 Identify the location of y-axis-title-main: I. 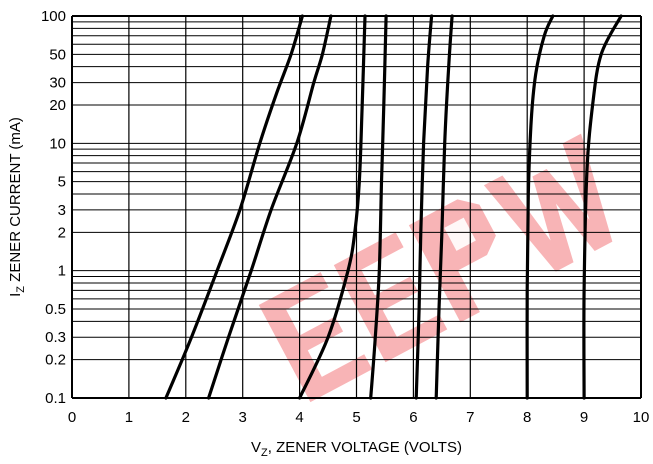
(15, 295).